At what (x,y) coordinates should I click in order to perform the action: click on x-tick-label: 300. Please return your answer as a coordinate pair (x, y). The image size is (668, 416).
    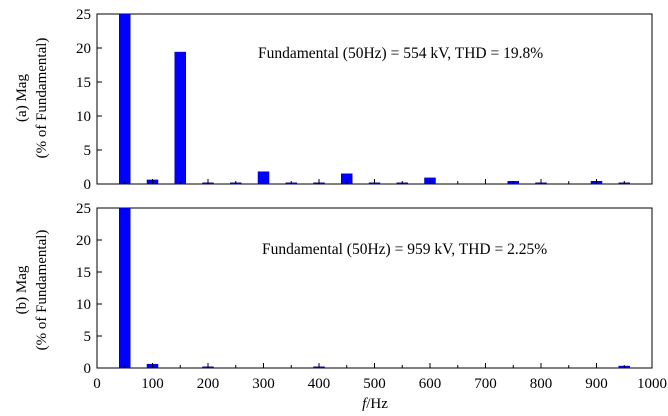
    Looking at the image, I should click on (263, 384).